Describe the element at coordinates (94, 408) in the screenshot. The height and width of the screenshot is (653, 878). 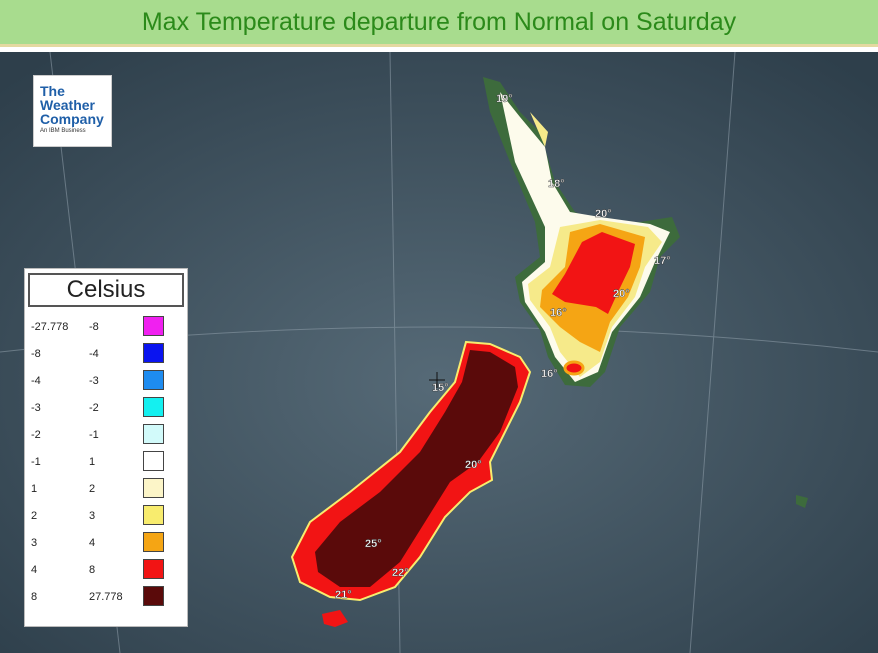
I see `legend-to: -2` at that location.